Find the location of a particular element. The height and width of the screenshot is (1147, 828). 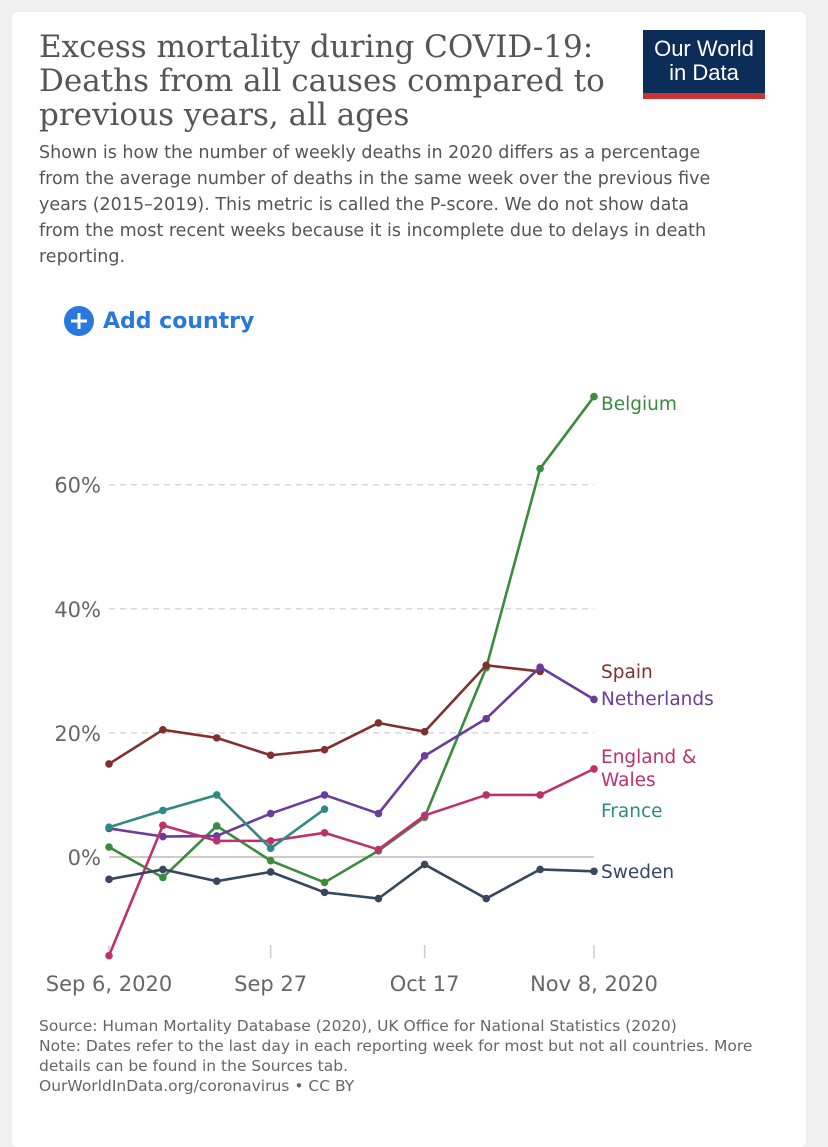

series-label: Sweden is located at coordinates (637, 872).